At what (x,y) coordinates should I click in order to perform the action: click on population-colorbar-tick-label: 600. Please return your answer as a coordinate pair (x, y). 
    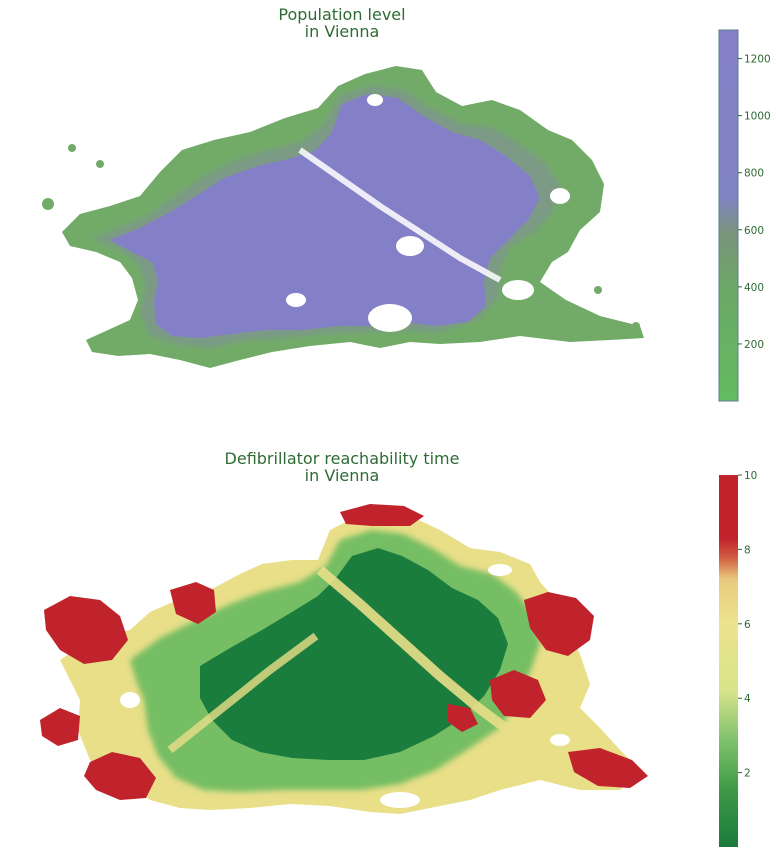
    Looking at the image, I should click on (754, 231).